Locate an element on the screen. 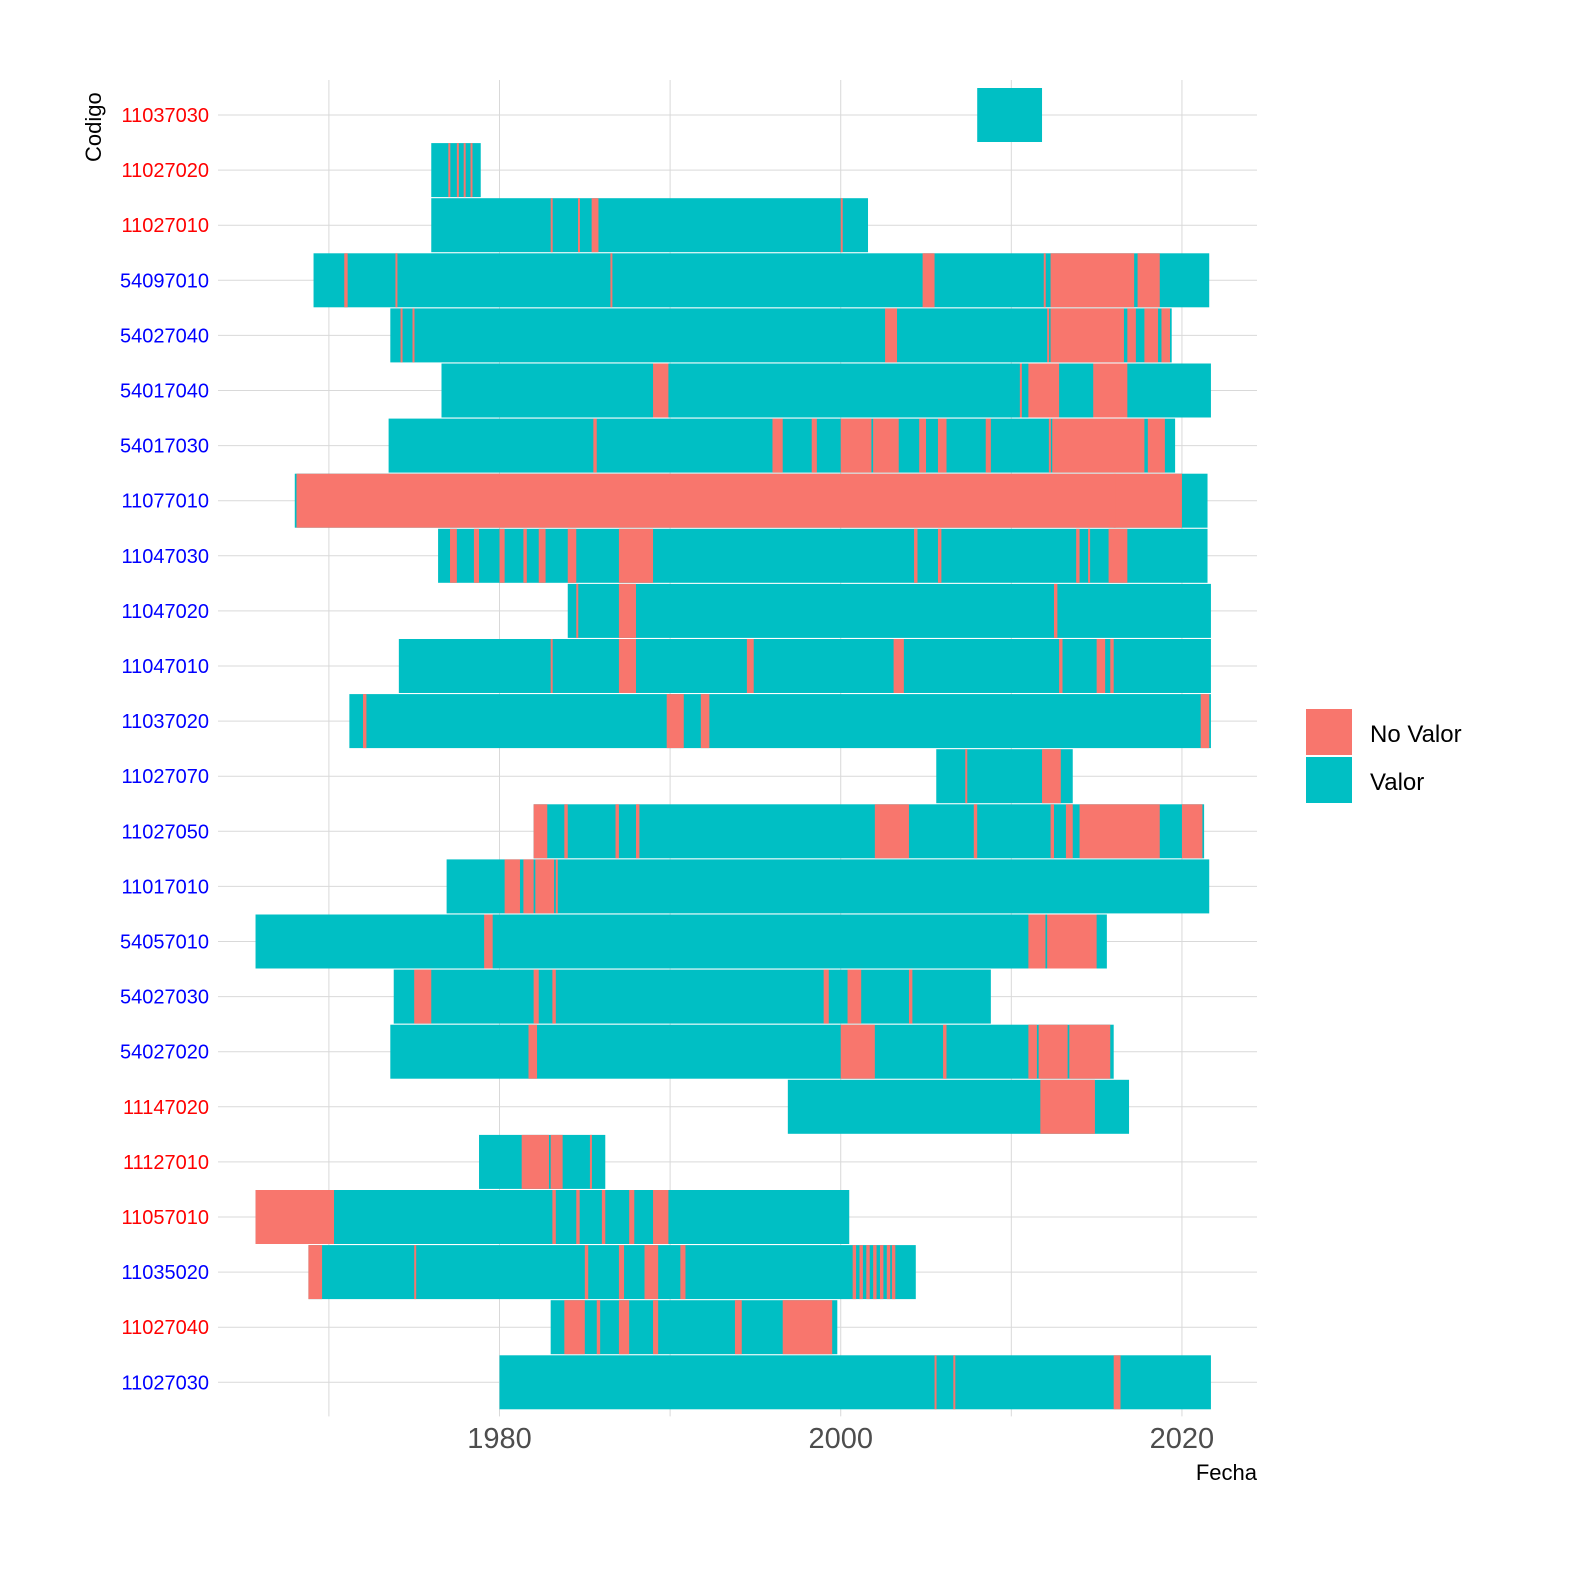 Image resolution: width=1574 pixels, height=1574 pixels. y-tick-label: 11027010 is located at coordinates (166, 226).